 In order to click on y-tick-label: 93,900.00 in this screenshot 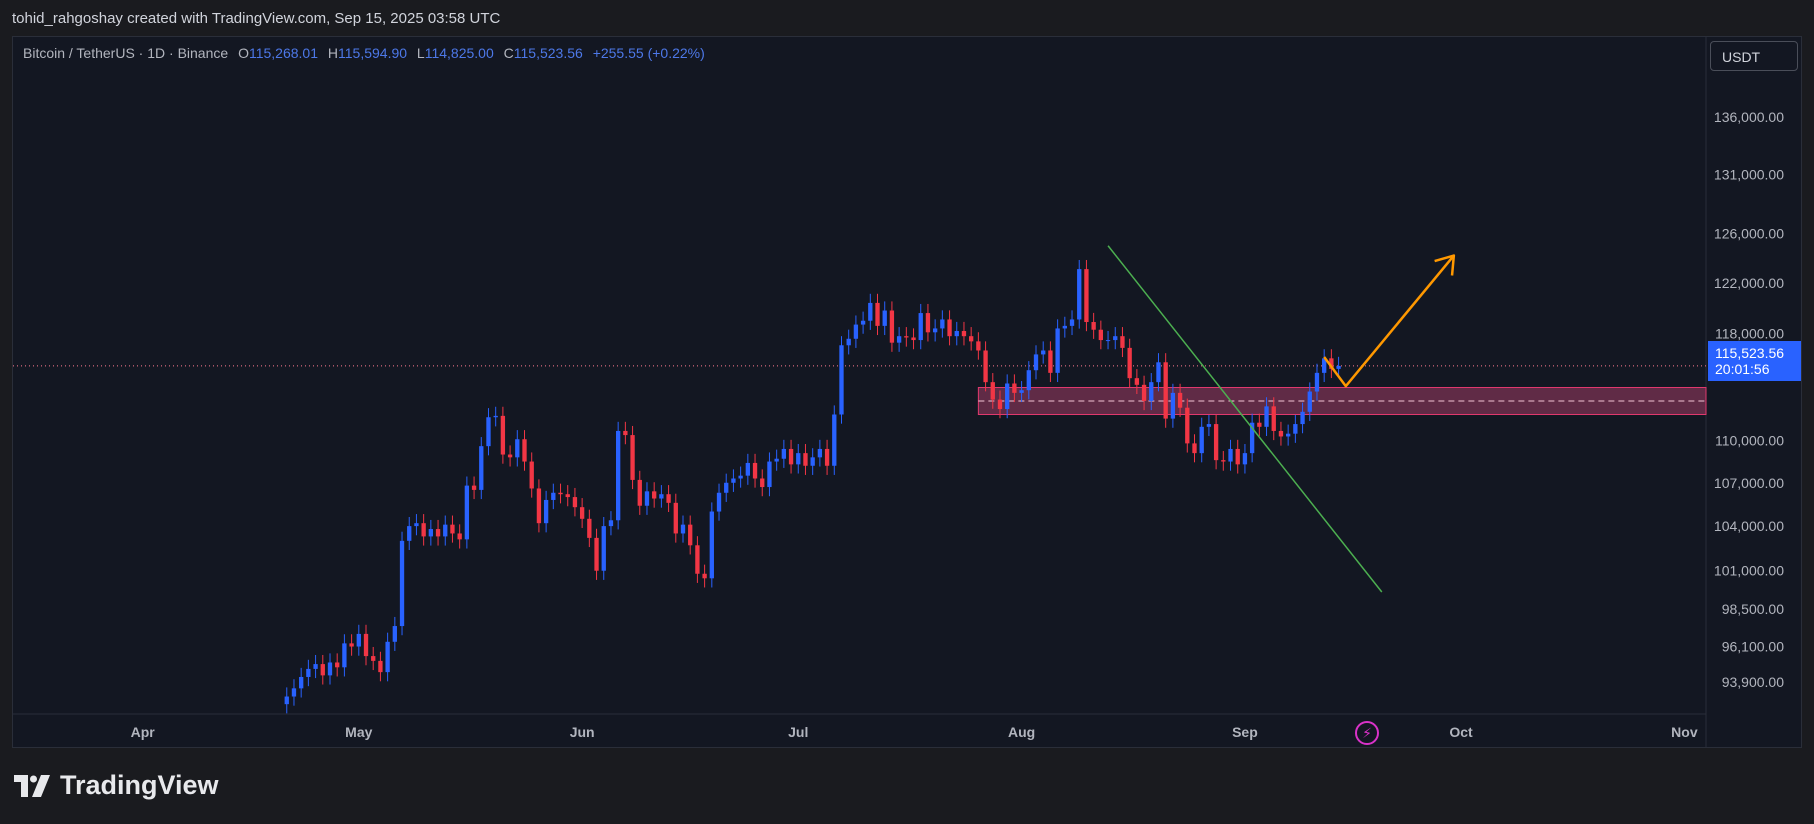, I will do `click(1753, 682)`.